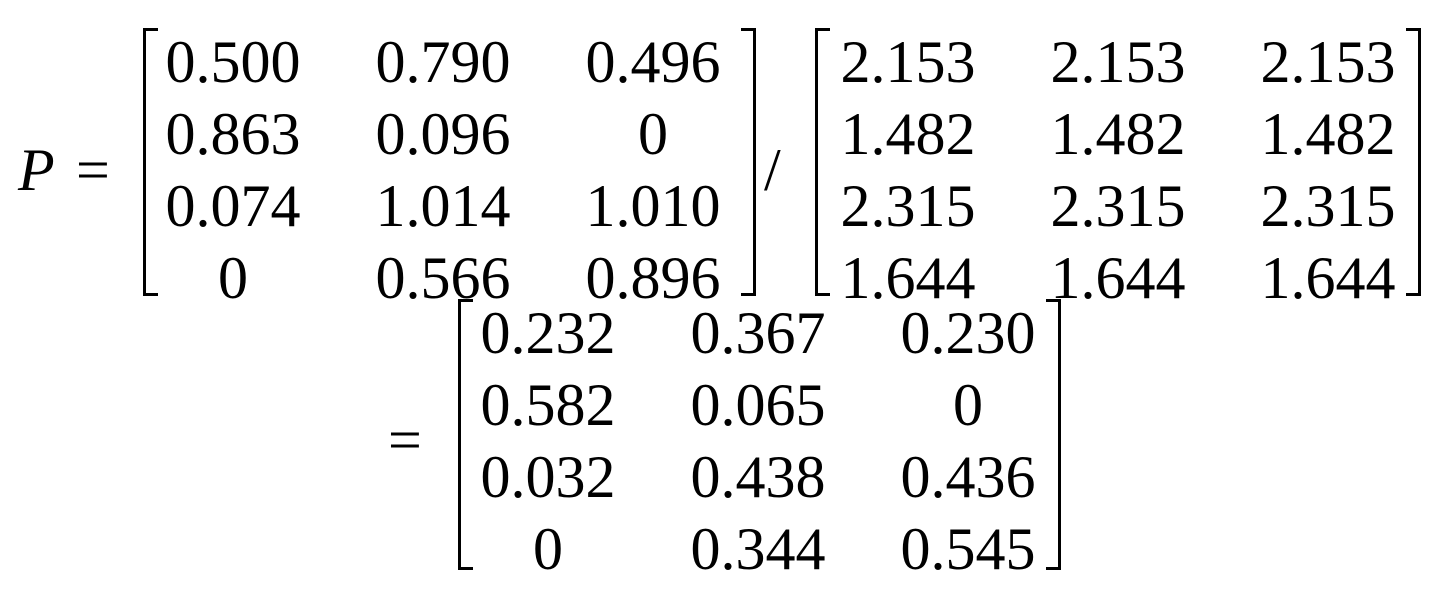 Image resolution: width=1452 pixels, height=592 pixels. I want to click on matrix-cell: 0.096, so click(443, 134).